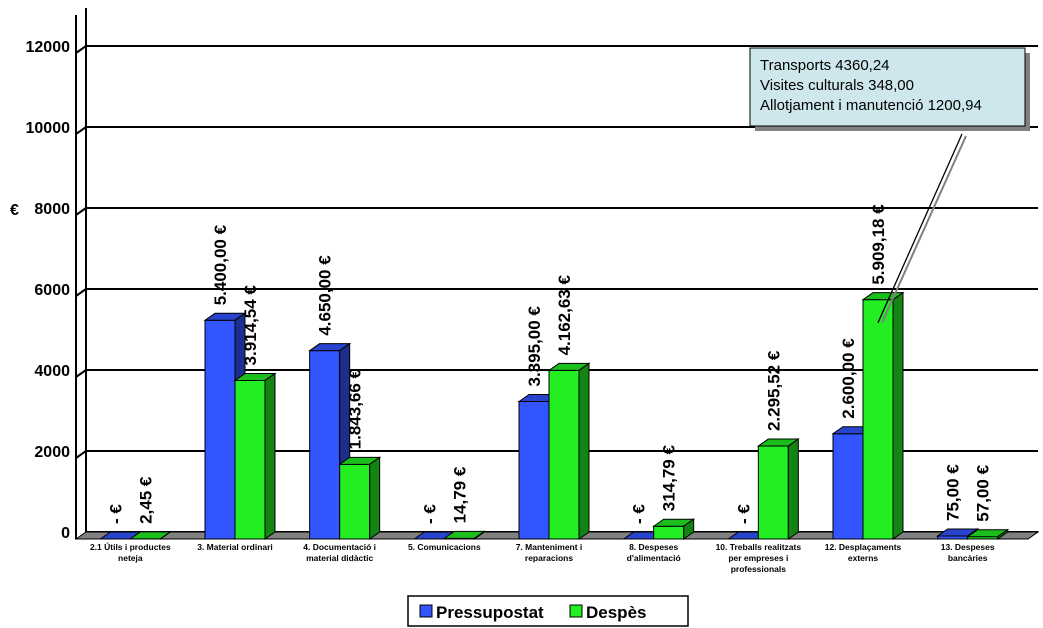  Describe the element at coordinates (953, 492) in the screenshot. I see `data-label-pressupostat-9: 75,00 €` at that location.